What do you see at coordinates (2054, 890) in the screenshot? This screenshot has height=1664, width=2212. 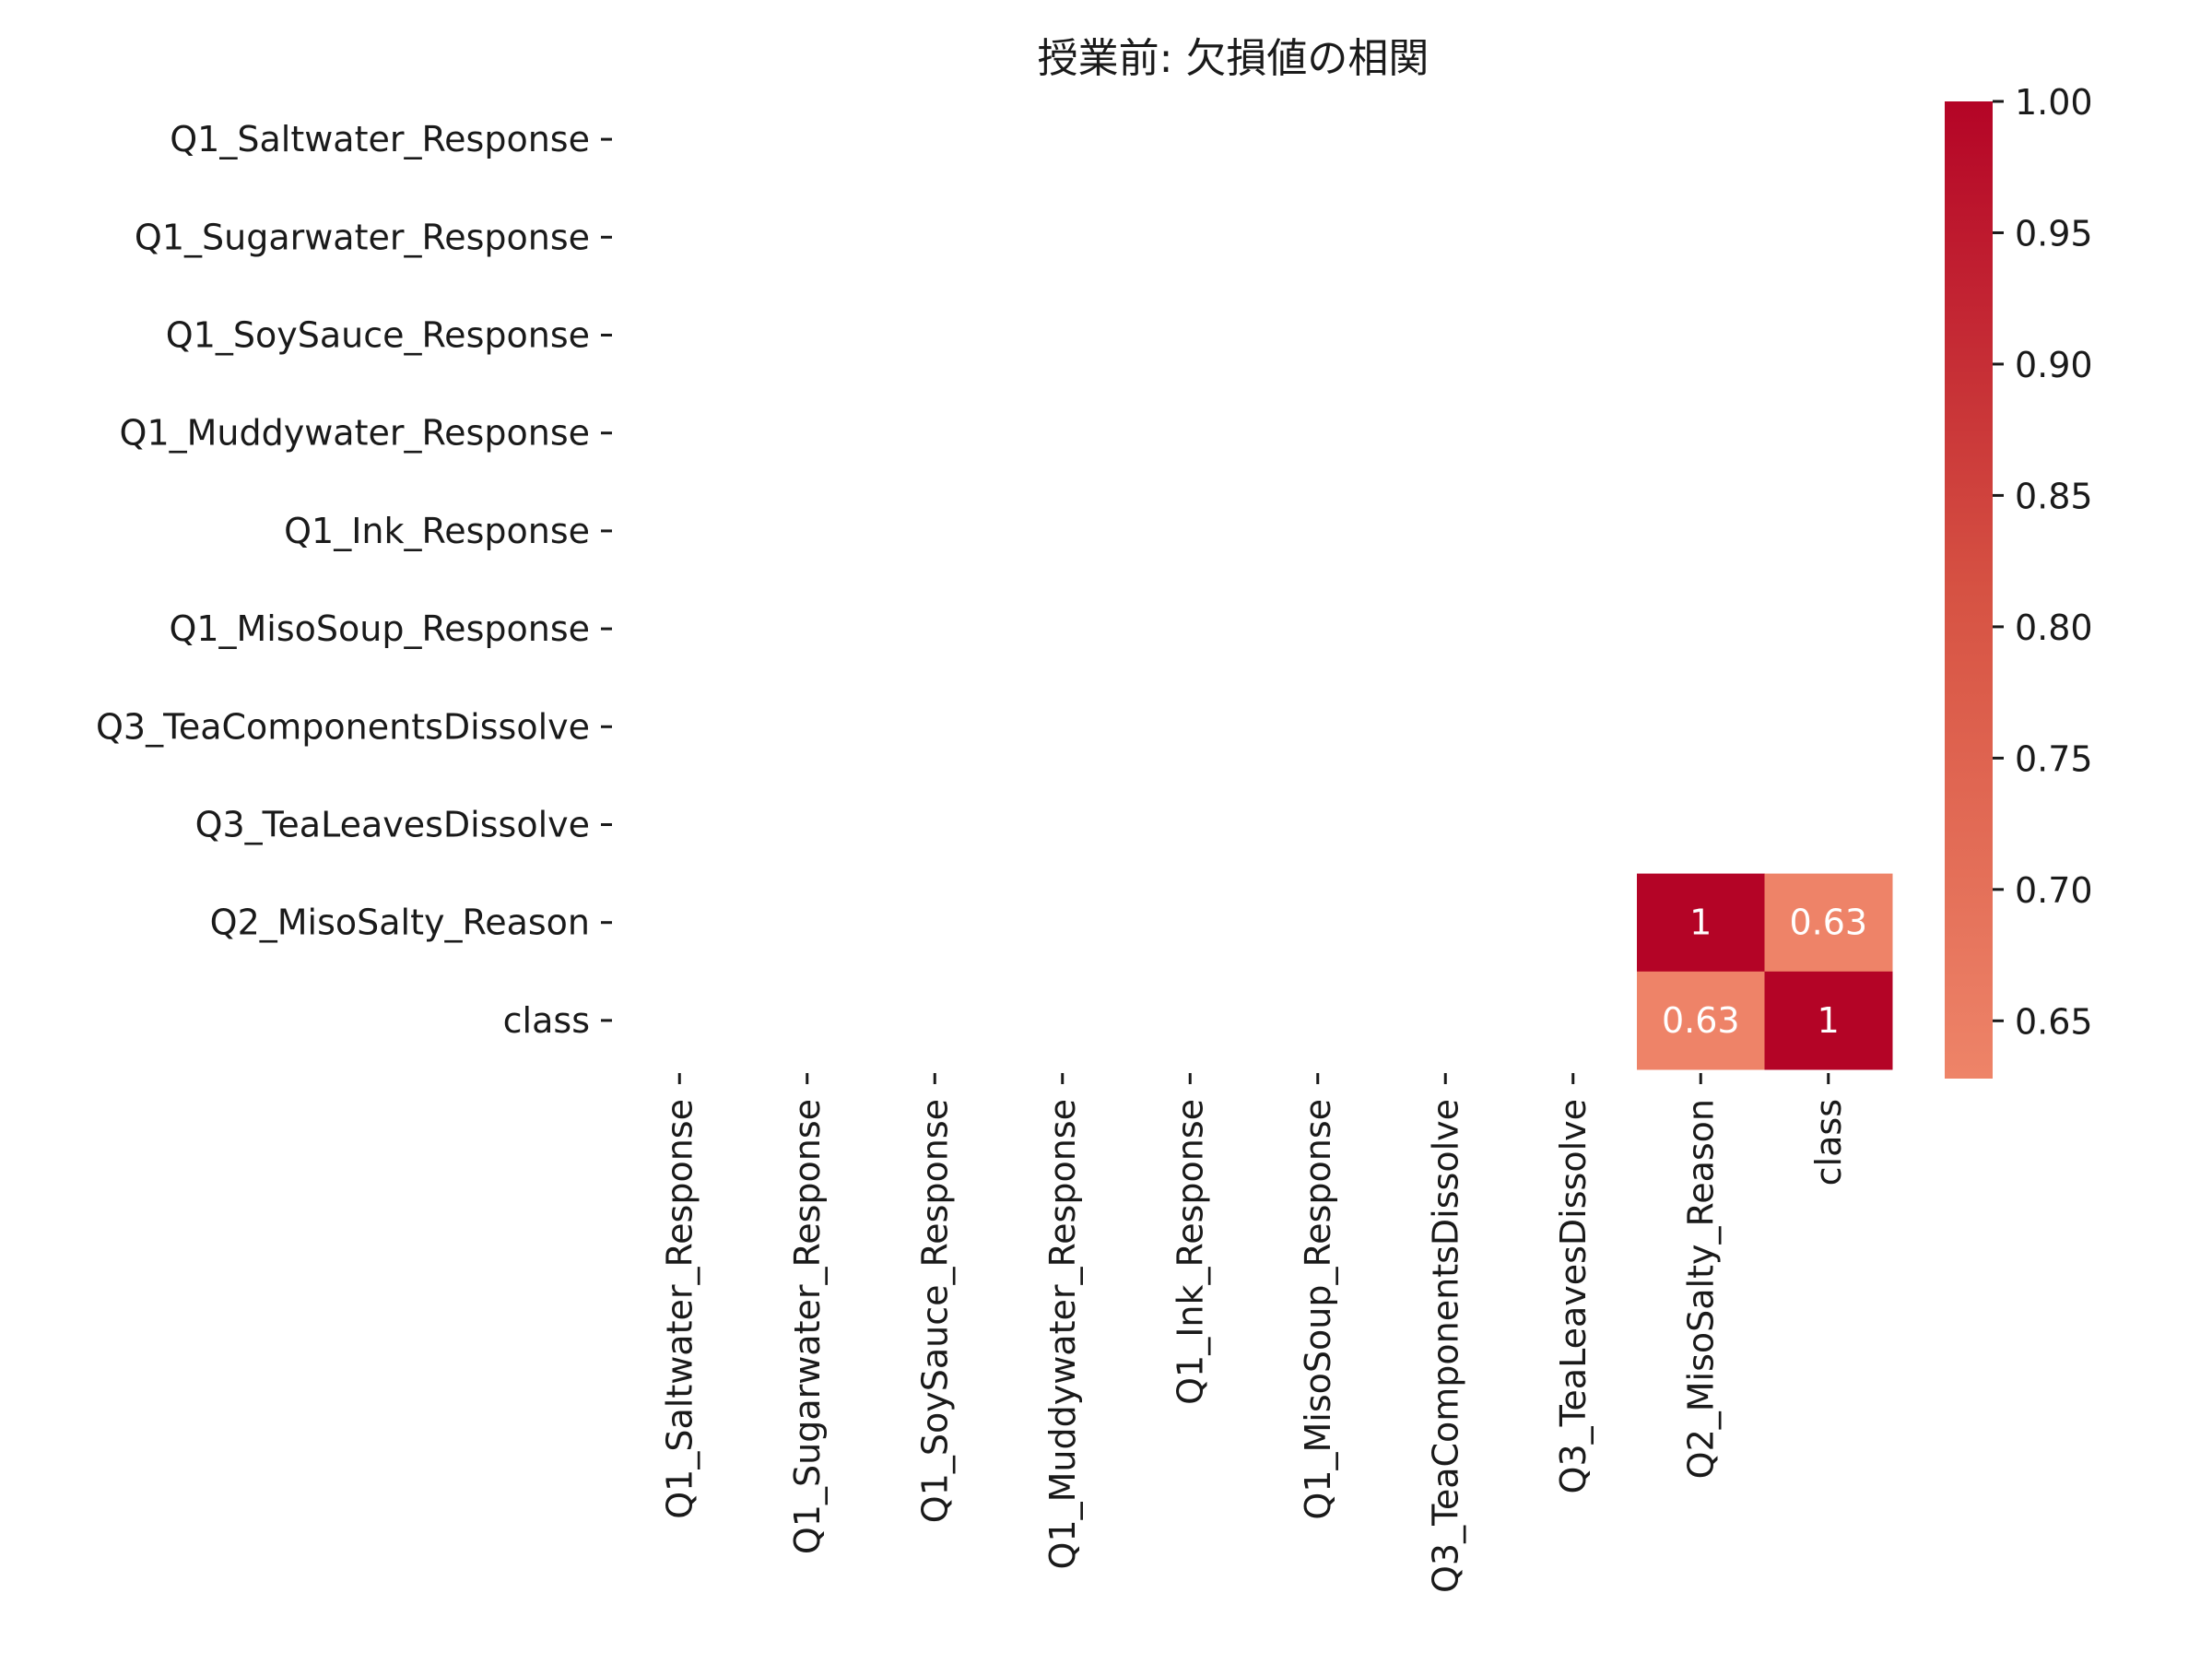 I see `colorbar-tick-label: 0.70` at bounding box center [2054, 890].